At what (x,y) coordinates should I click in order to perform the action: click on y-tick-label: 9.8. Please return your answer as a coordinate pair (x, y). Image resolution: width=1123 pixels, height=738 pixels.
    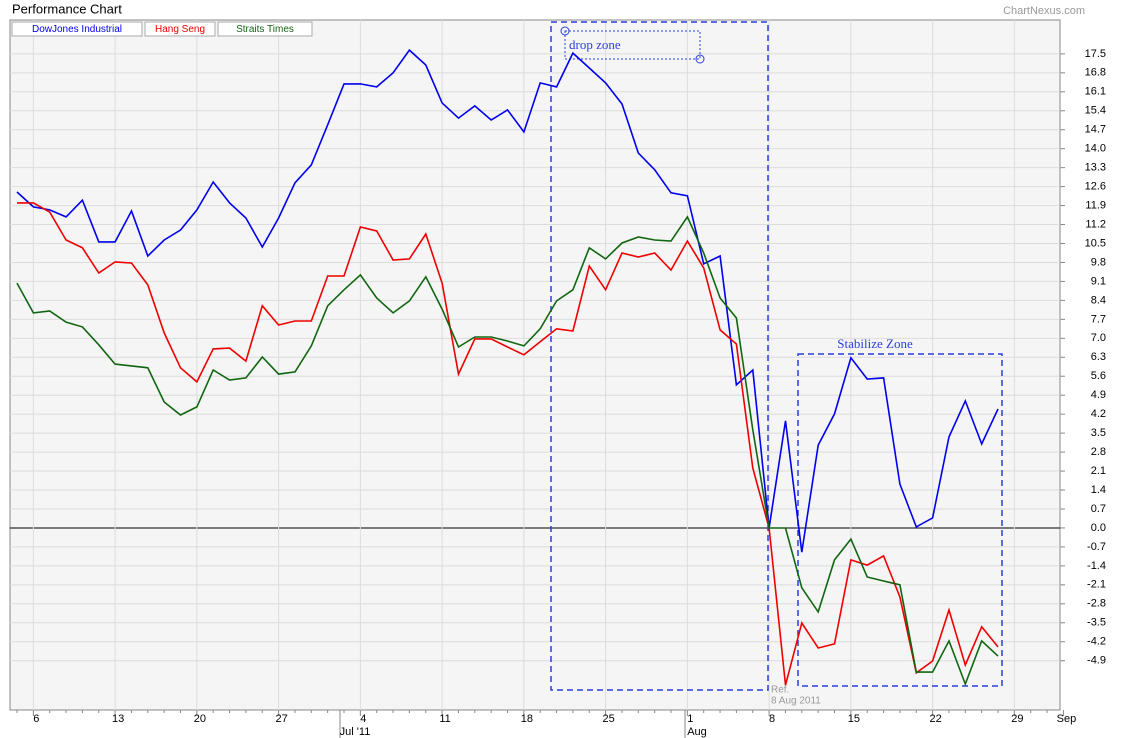
    Looking at the image, I should click on (1098, 262).